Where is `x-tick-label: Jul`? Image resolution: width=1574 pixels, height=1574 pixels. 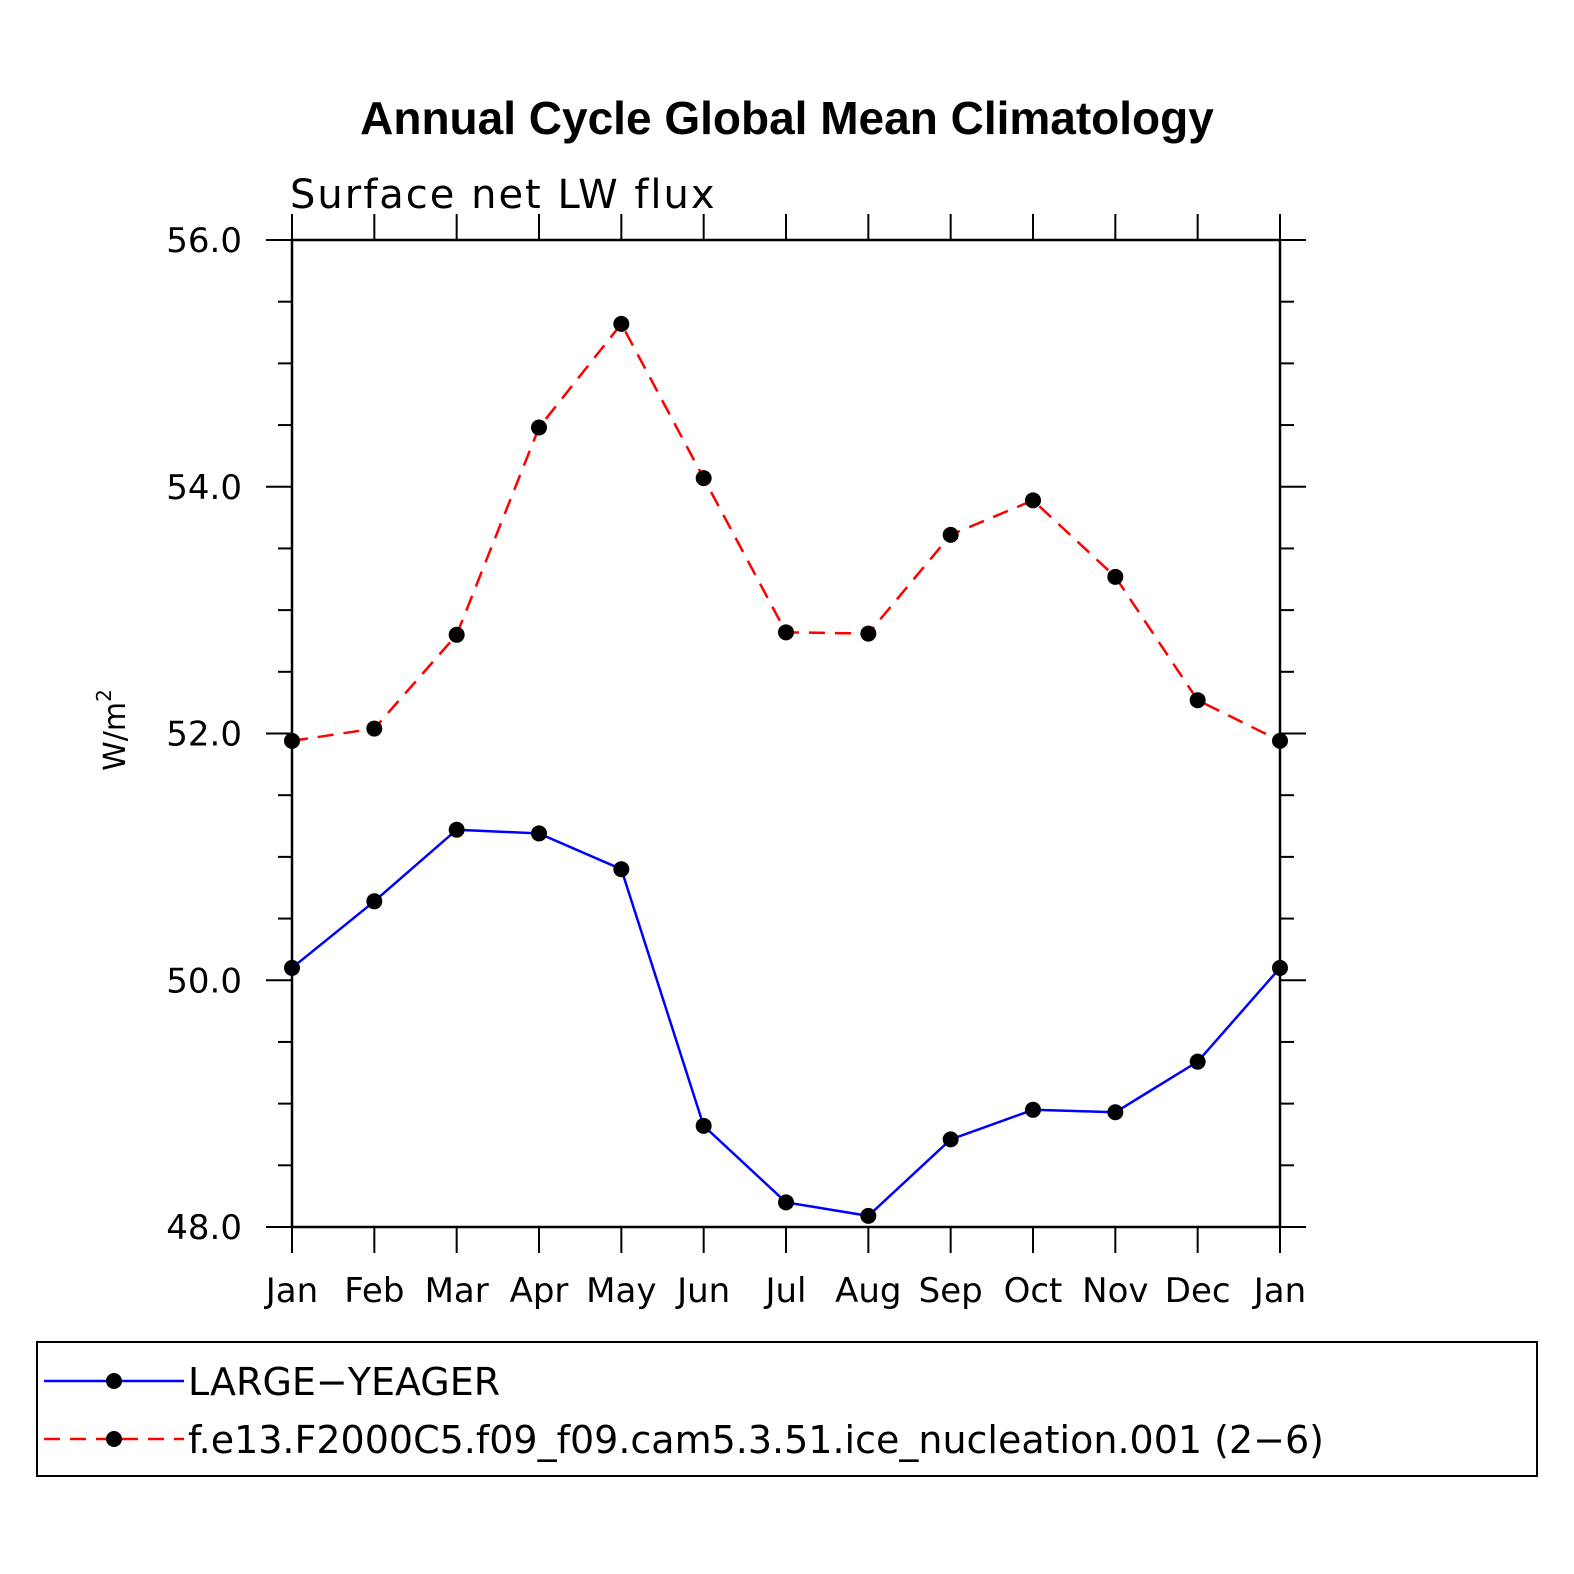 x-tick-label: Jul is located at coordinates (784, 1291).